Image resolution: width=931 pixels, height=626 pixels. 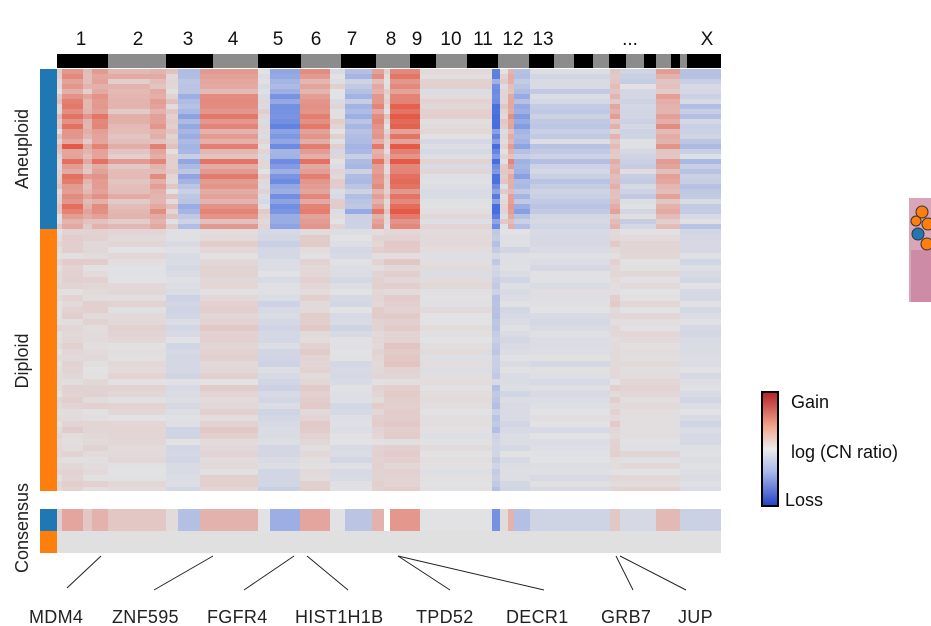 What do you see at coordinates (327, 573) in the screenshot?
I see `callout-line-hist1h1b` at bounding box center [327, 573].